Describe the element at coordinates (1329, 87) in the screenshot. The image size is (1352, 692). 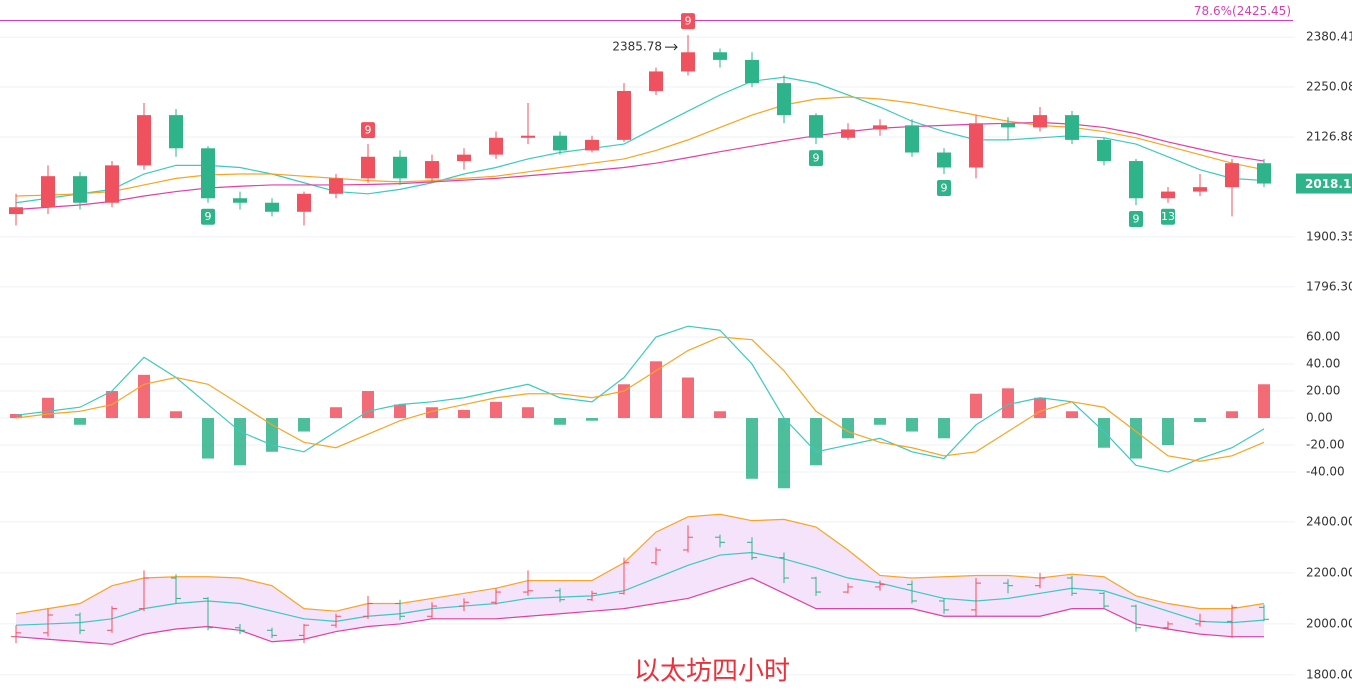
I see `y-tick-label: 2250.08` at that location.